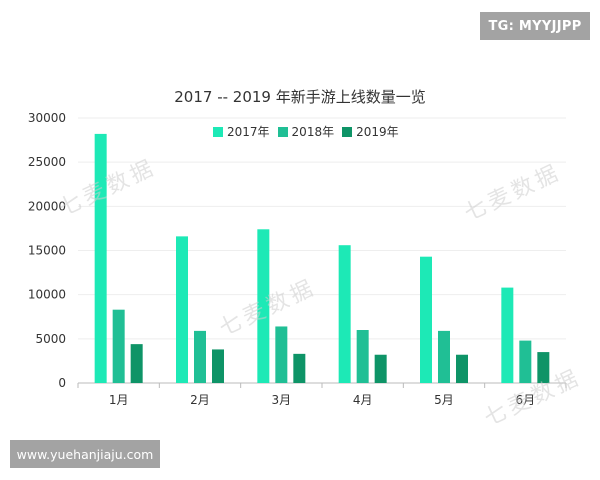  What do you see at coordinates (47, 251) in the screenshot?
I see `y-tick-label-15000: 15000` at bounding box center [47, 251].